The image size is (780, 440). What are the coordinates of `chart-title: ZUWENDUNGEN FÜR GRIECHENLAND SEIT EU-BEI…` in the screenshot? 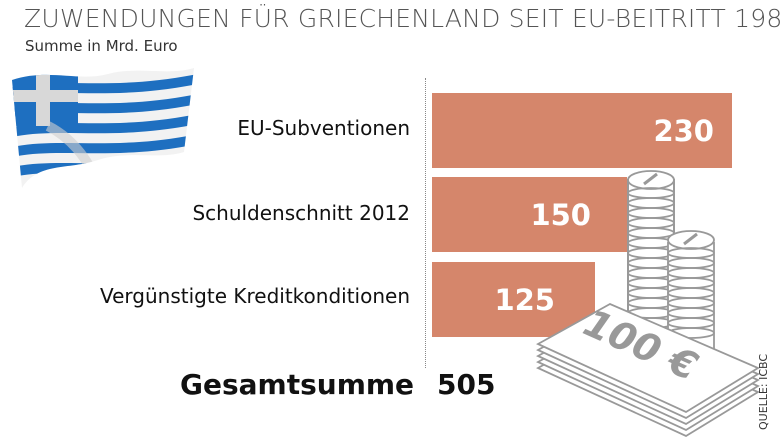 It's located at (402, 18).